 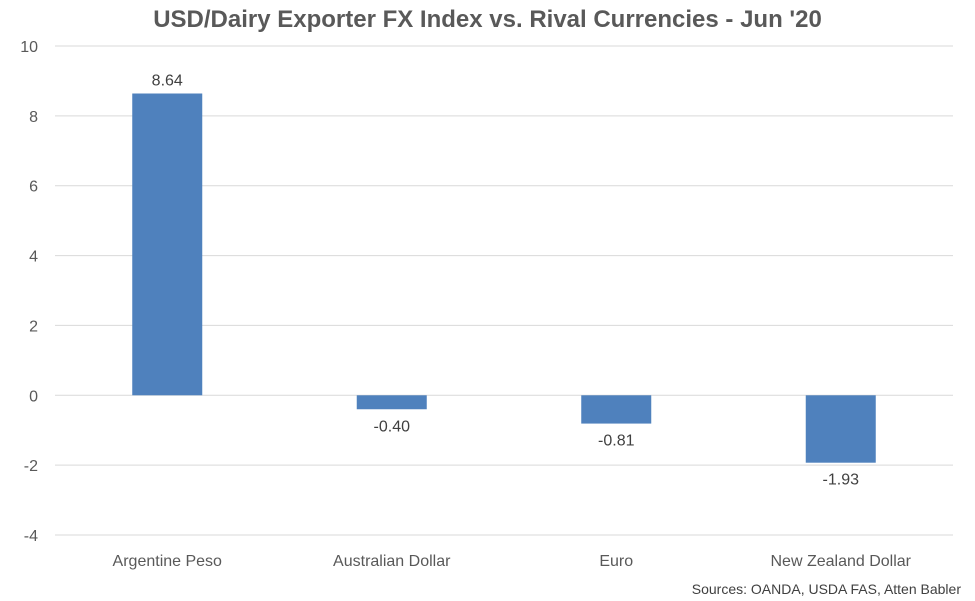 I want to click on y-tick-label: 2, so click(x=33, y=326).